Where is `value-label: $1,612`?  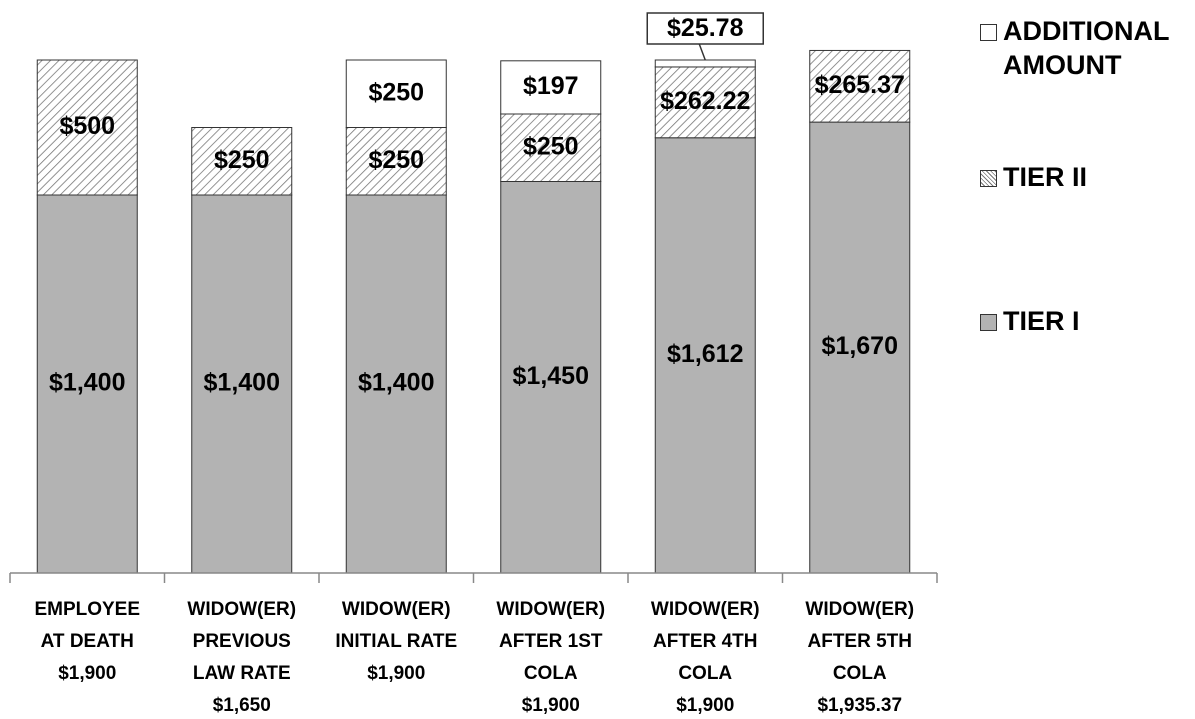 value-label: $1,612 is located at coordinates (705, 354).